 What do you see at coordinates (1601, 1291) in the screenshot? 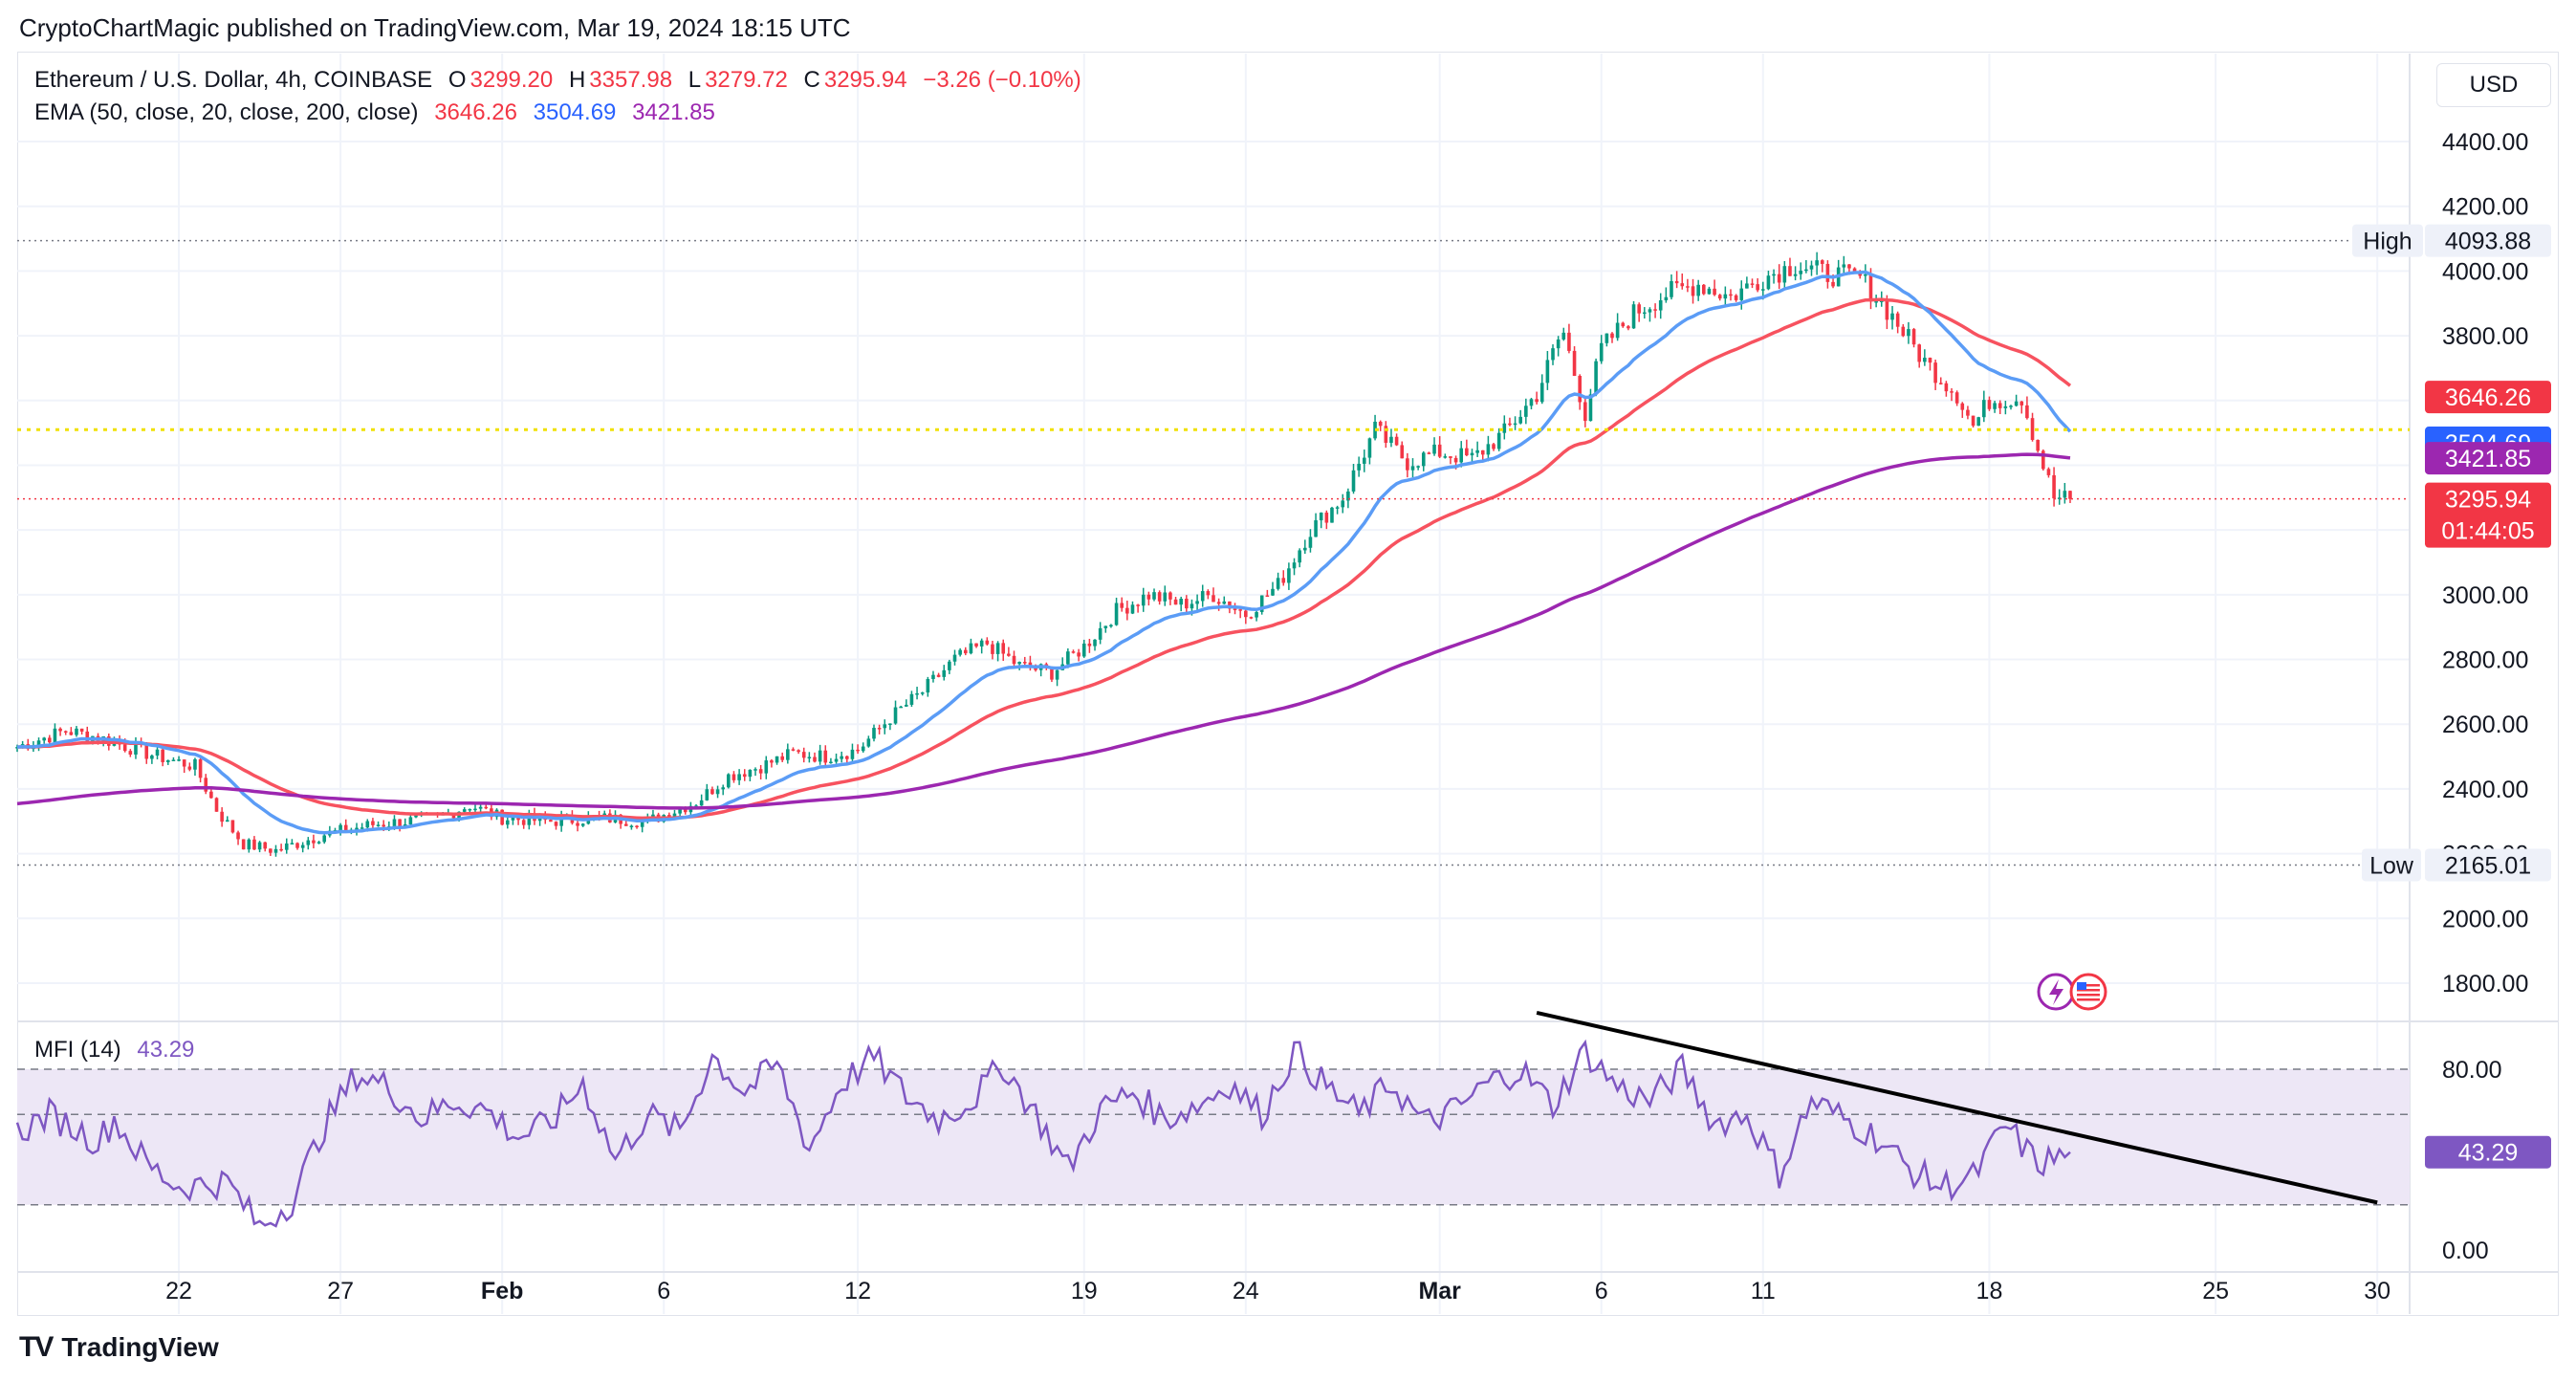
I see `time-tick-label: 6` at bounding box center [1601, 1291].